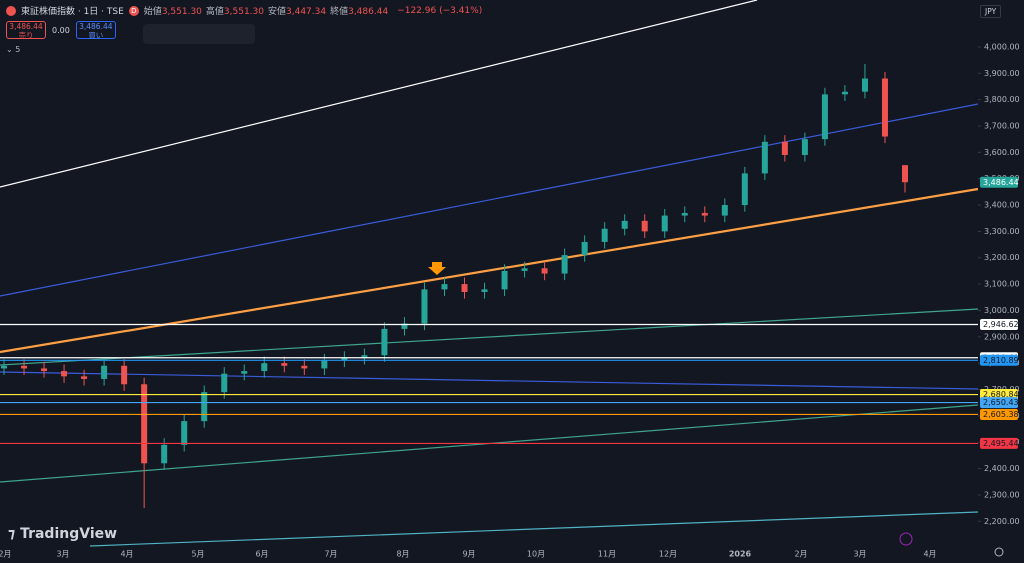 The width and height of the screenshot is (1024, 563). What do you see at coordinates (1002, 521) in the screenshot?
I see `y-tick-label: 2,200.00` at bounding box center [1002, 521].